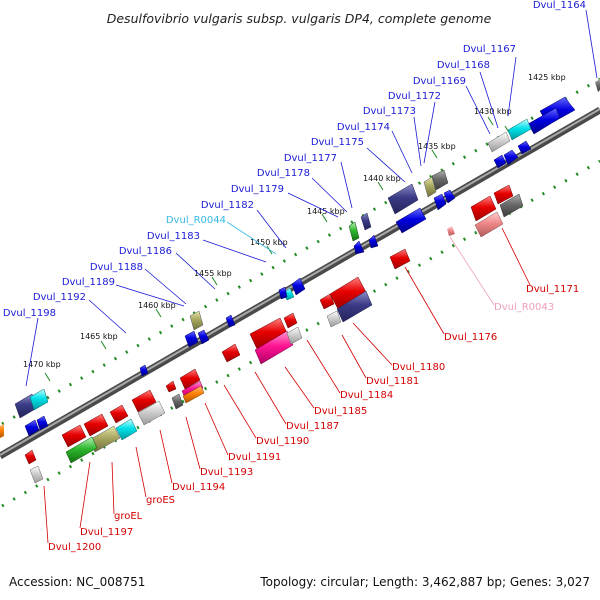 This screenshot has width=600, height=600. What do you see at coordinates (160, 500) in the screenshot?
I see `gene-label: groES` at bounding box center [160, 500].